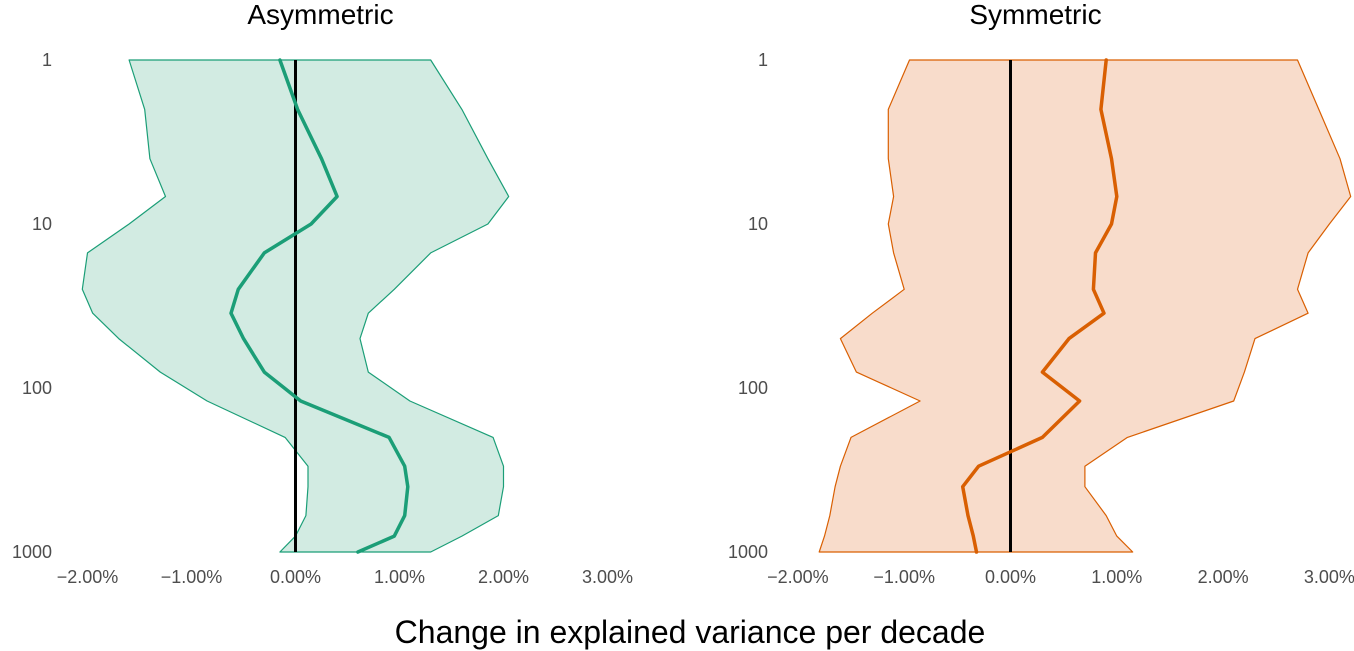 The height and width of the screenshot is (651, 1354). What do you see at coordinates (1010, 577) in the screenshot?
I see `x-tick-label-symmetric: 0.00%` at bounding box center [1010, 577].